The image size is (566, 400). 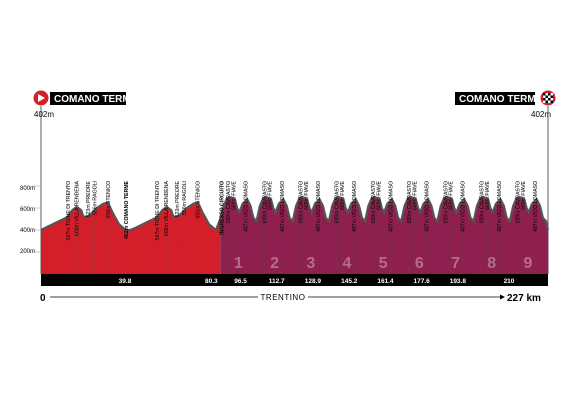 I want to click on km-label: 39.8, so click(x=125, y=281).